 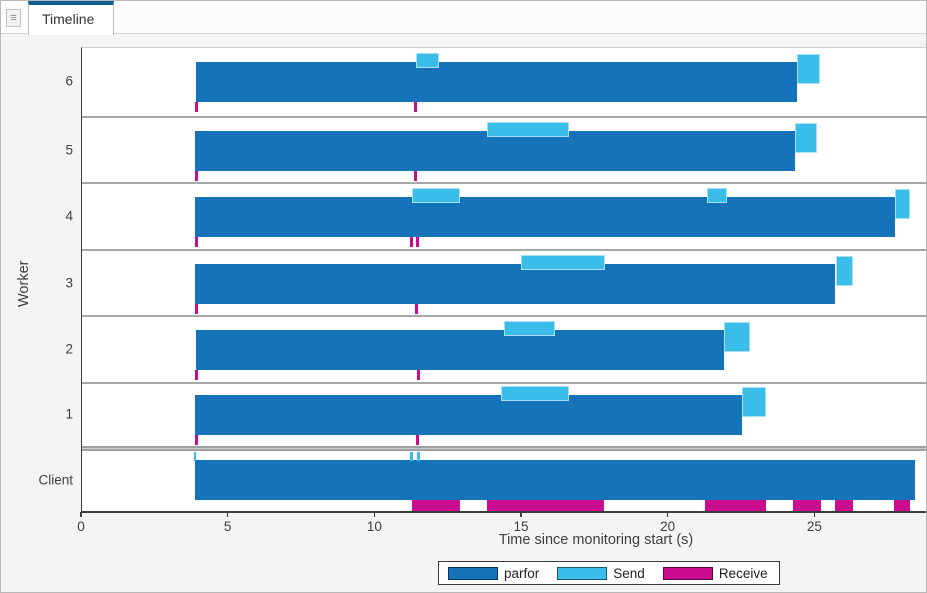 I want to click on legend: parfor Send Receive, so click(x=609, y=573).